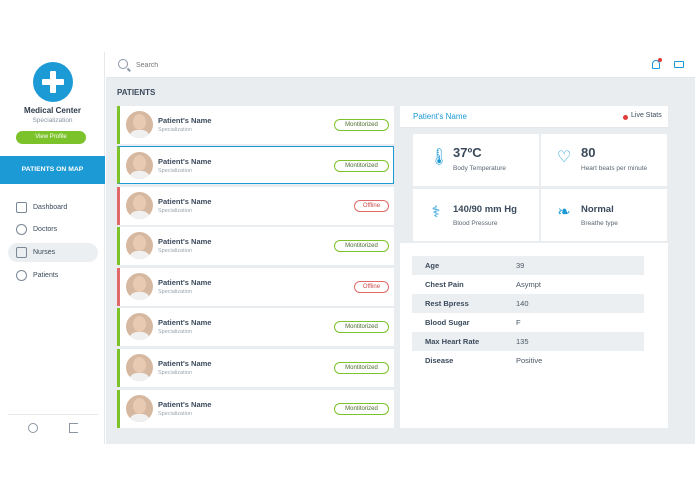 The height and width of the screenshot is (494, 695). Describe the element at coordinates (432, 265) in the screenshot. I see `table-key: Age` at that location.